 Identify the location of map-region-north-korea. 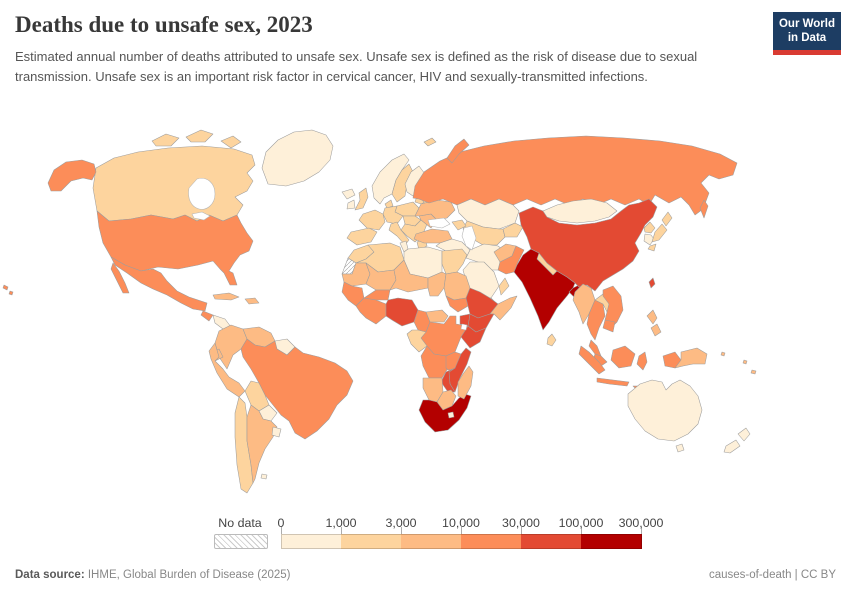
(649, 227).